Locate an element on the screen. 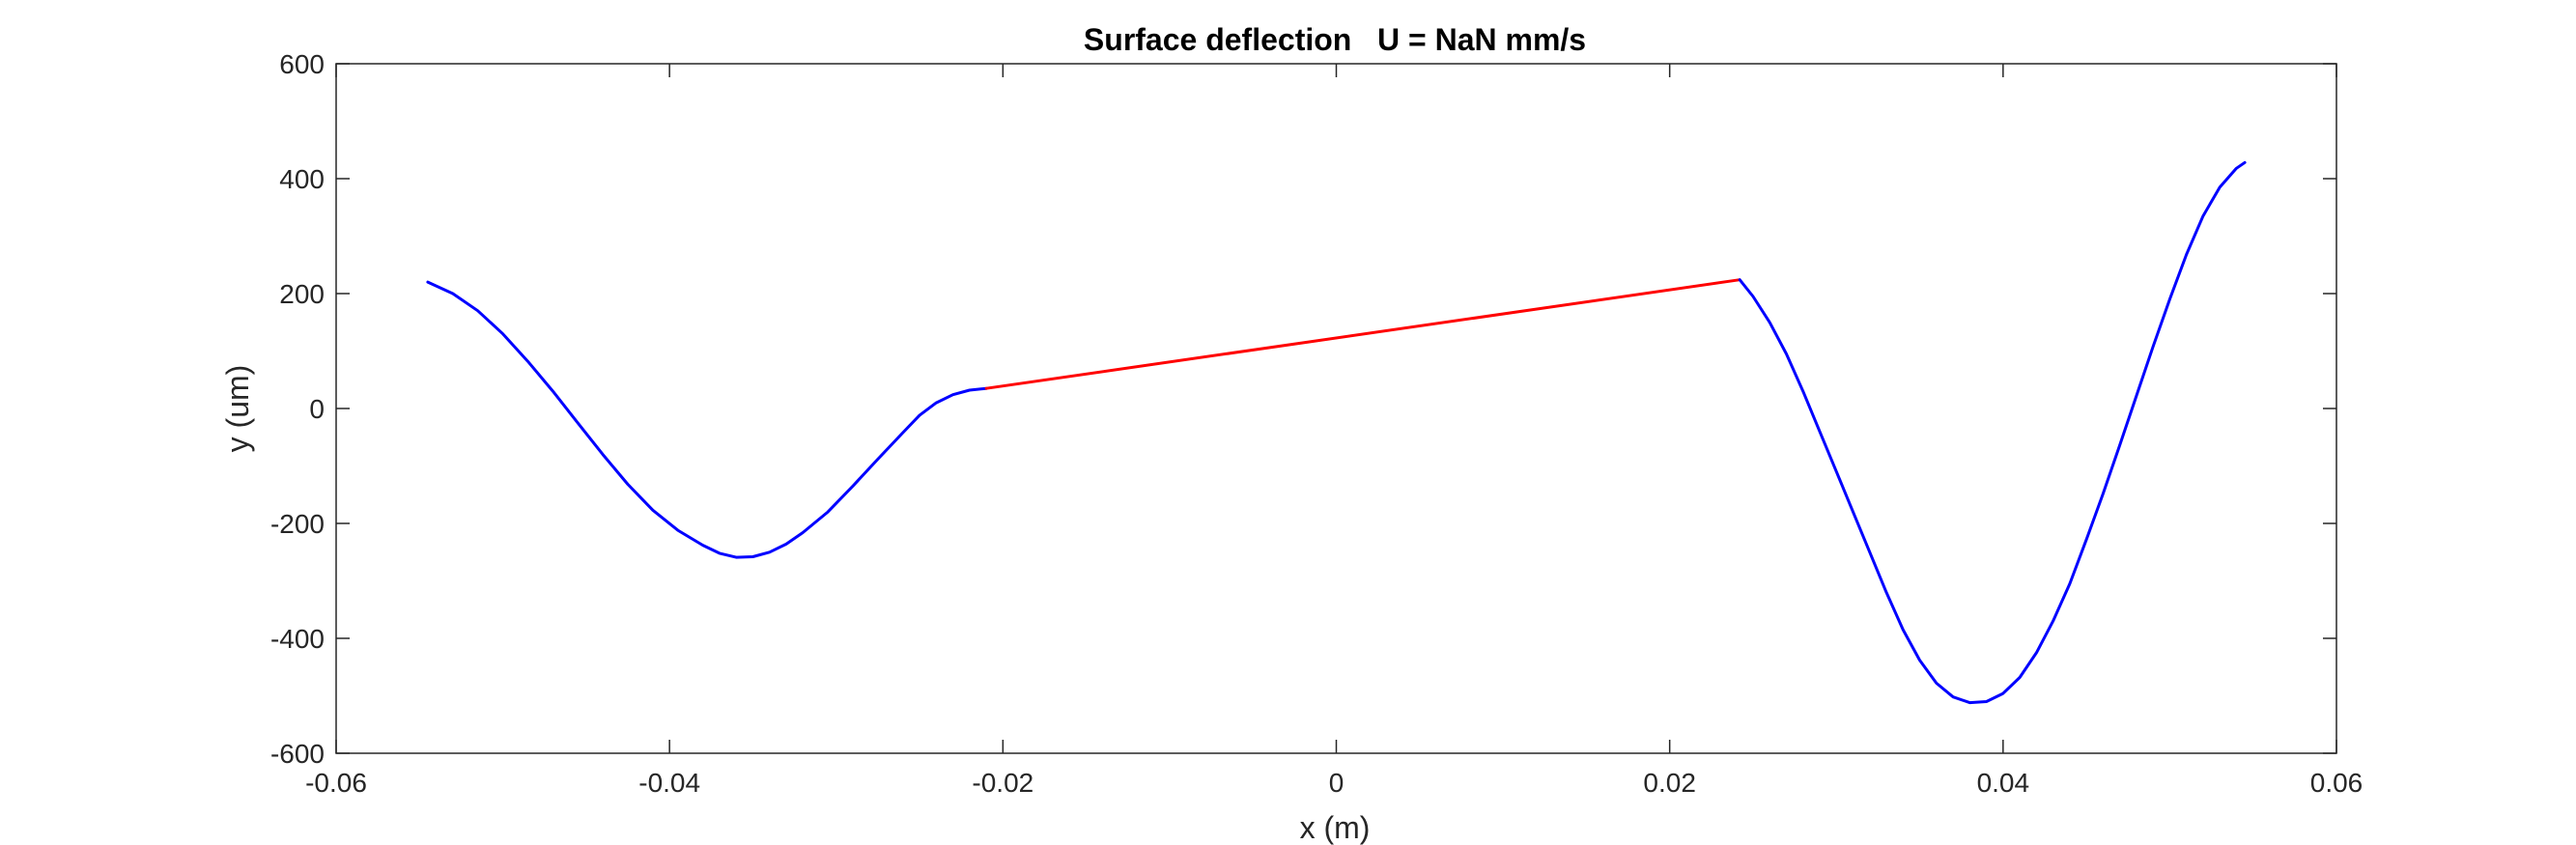 This screenshot has height=845, width=2576. chart-title: Surface deflection U = NaN mm/s is located at coordinates (1335, 39).